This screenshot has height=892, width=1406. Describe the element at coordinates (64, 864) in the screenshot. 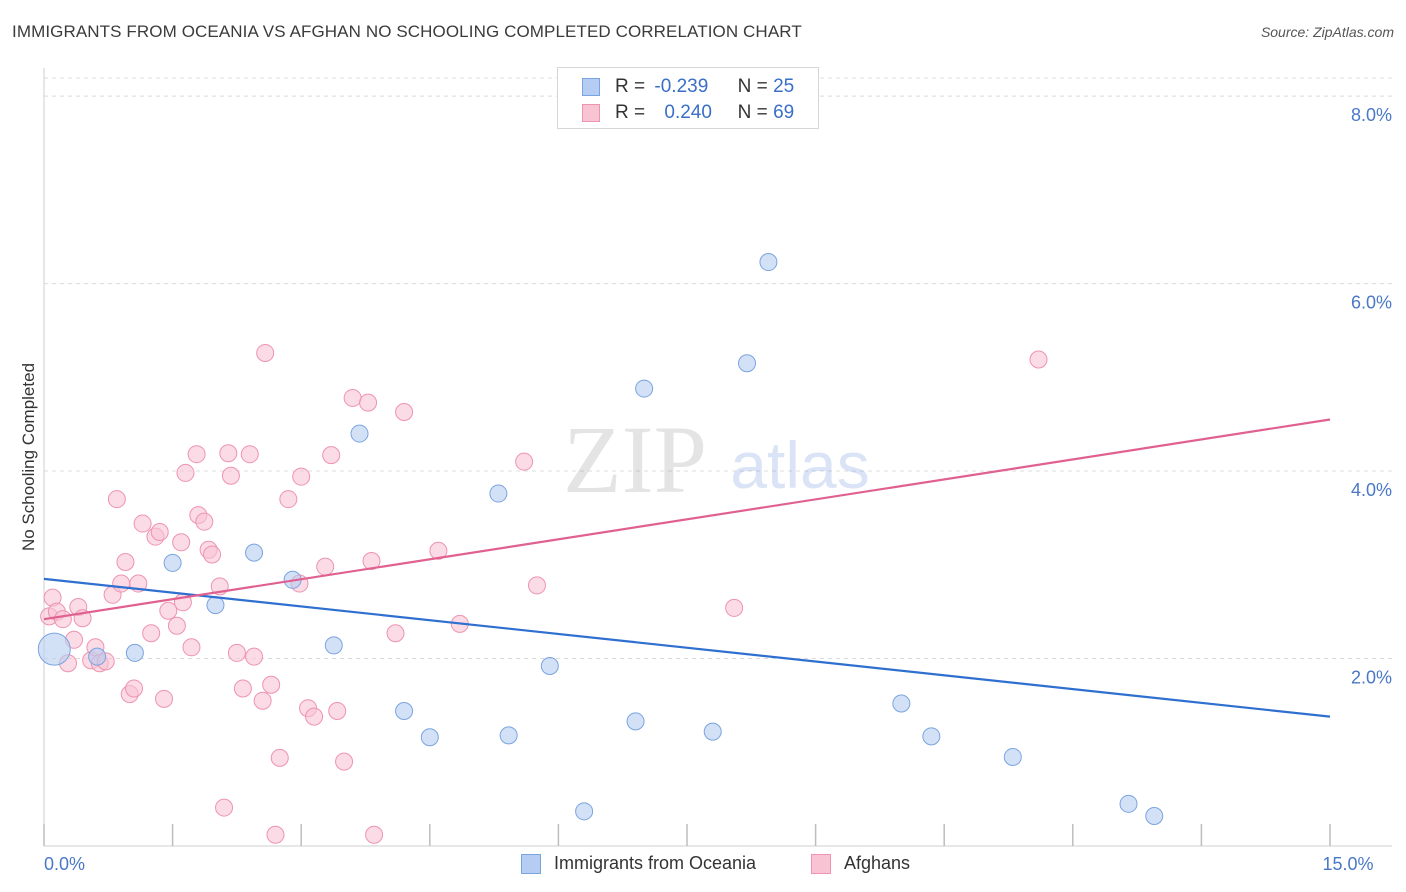

I see `x-tick-label-0: 0.0%` at that location.